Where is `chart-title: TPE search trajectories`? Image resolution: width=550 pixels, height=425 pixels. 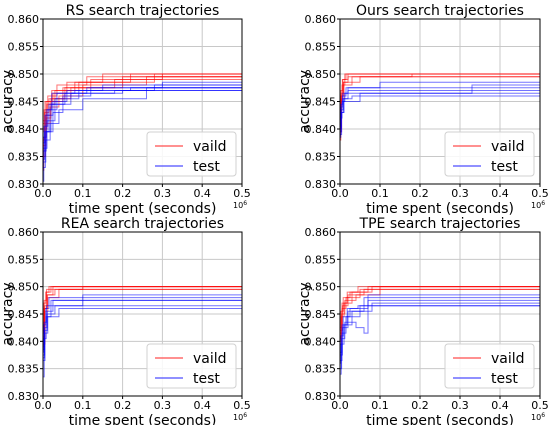
chart-title: TPE search trajectories is located at coordinates (440, 224).